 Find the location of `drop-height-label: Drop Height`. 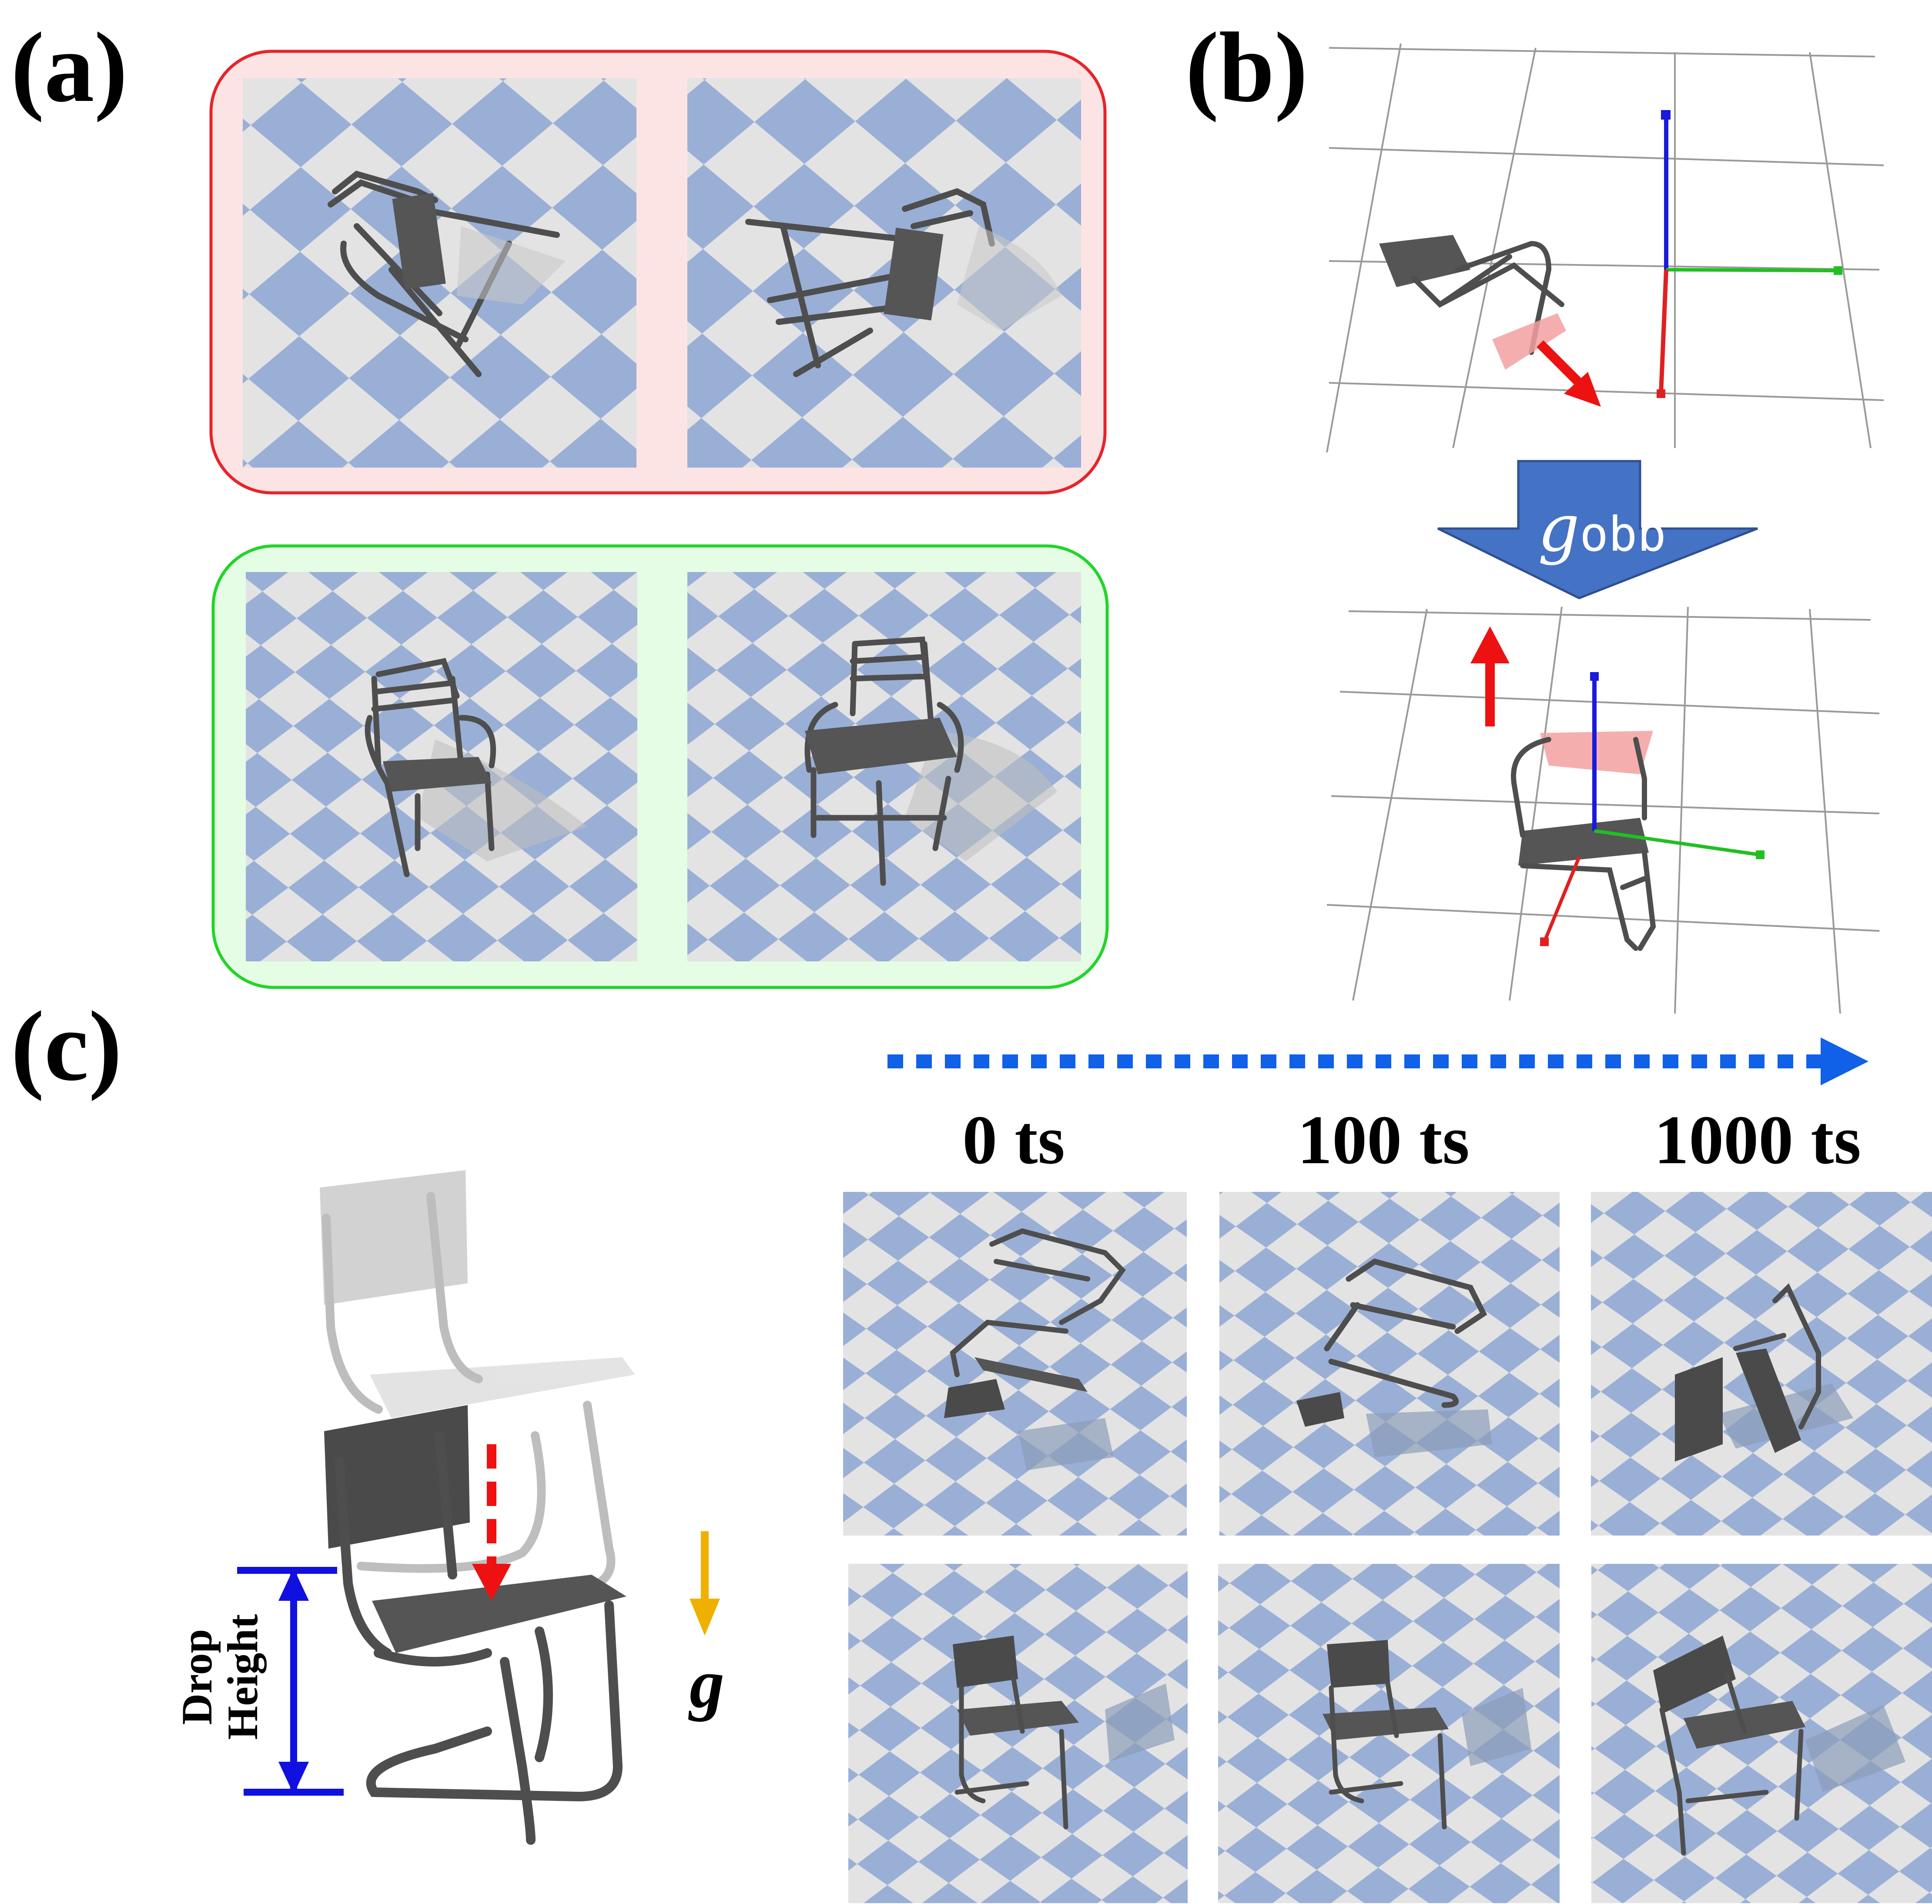

drop-height-label: Drop Height is located at coordinates (220, 1677).